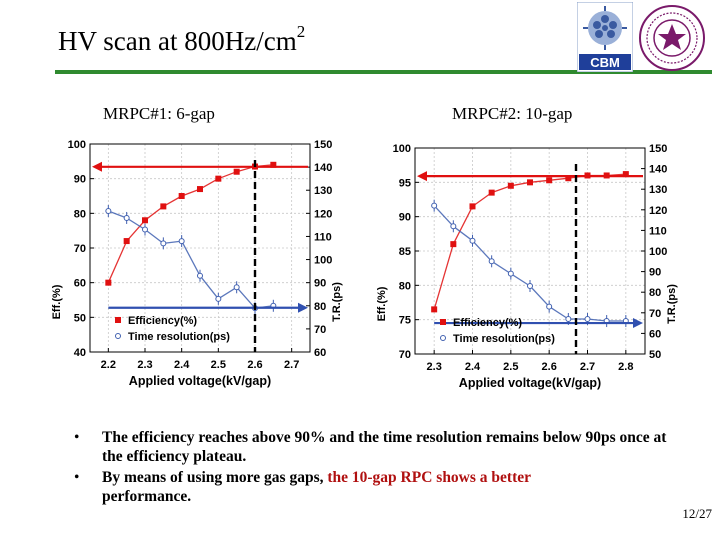  I want to click on title-rule, so click(383, 72).